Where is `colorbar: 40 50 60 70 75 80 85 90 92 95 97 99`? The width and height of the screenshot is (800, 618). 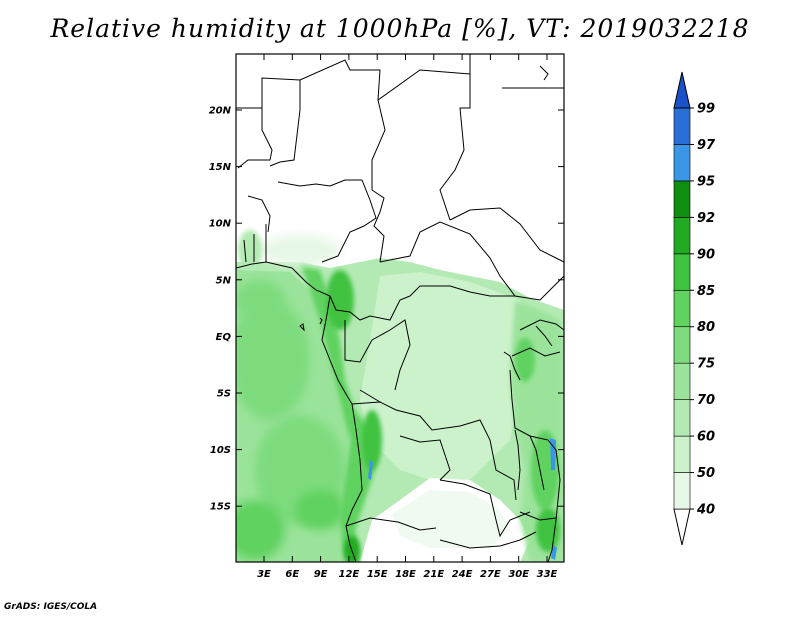
colorbar: 40 50 60 70 75 80 85 90 92 95 97 99 is located at coordinates (694, 308).